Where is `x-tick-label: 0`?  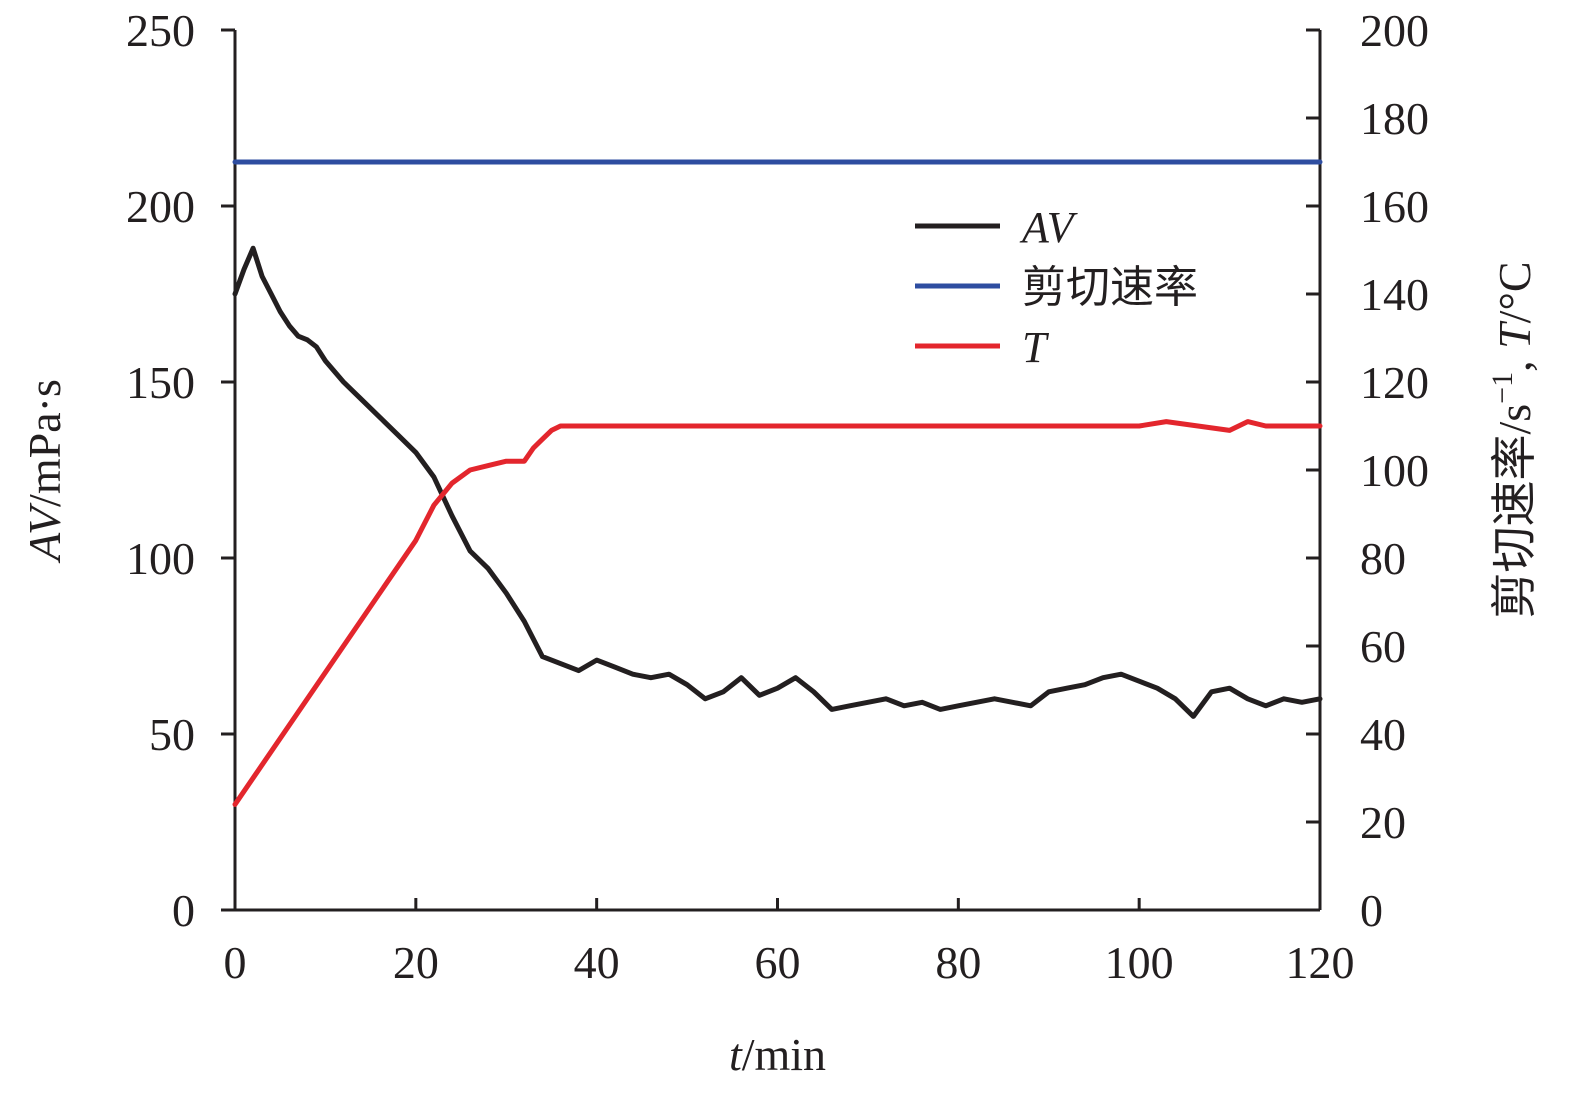
x-tick-label: 0 is located at coordinates (235, 962).